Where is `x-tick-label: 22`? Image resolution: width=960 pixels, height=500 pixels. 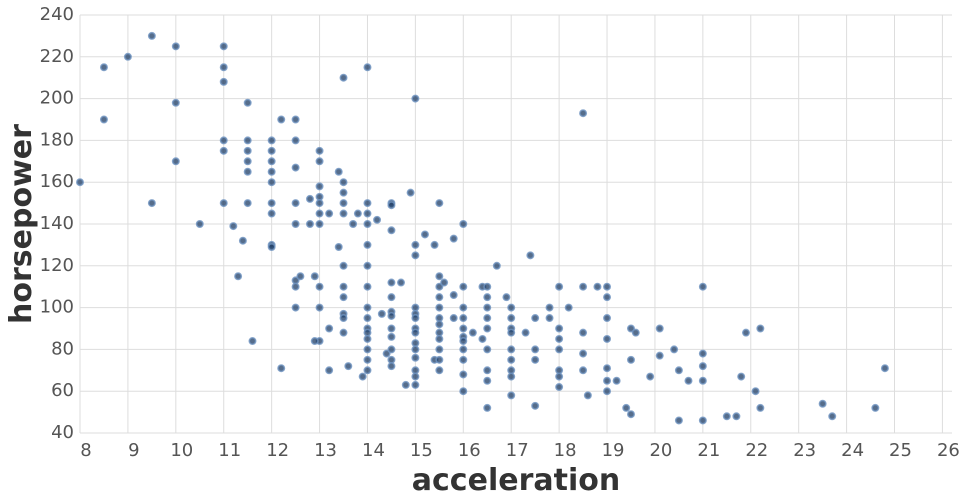 x-tick-label: 22 is located at coordinates (756, 450).